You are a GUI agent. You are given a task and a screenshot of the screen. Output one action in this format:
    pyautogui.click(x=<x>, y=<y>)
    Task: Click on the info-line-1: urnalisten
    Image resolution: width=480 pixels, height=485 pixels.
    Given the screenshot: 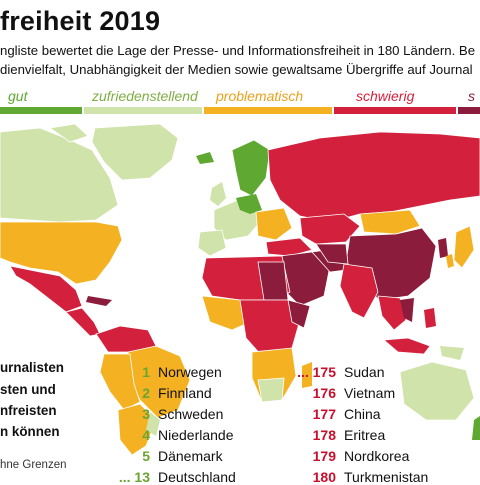 What is the action you would take?
    pyautogui.click(x=32, y=367)
    